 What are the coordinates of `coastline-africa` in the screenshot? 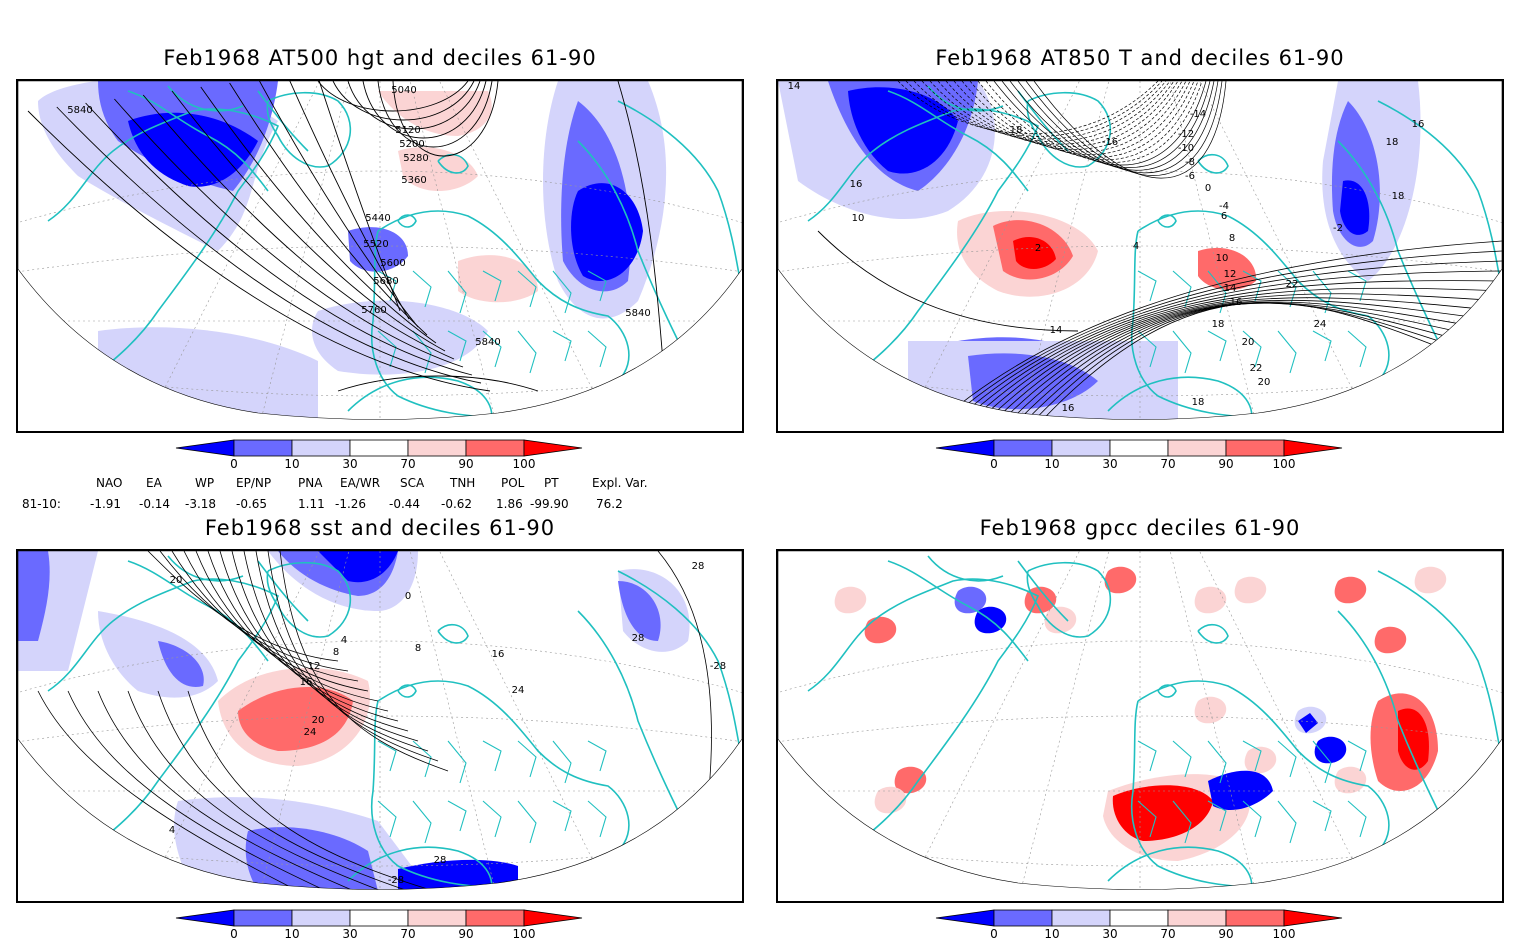 It's located at (420, 868).